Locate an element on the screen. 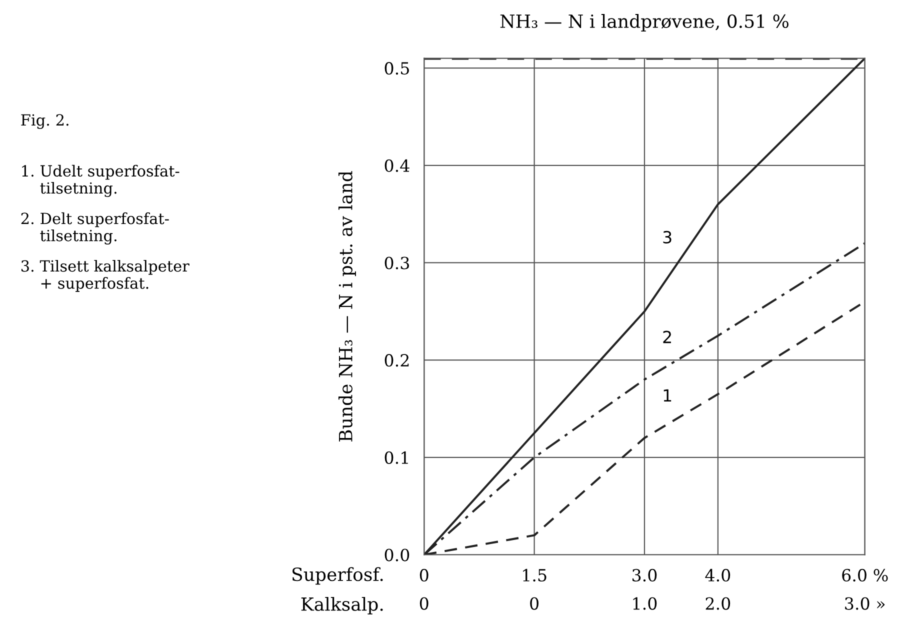  x-axis-title: Superfosf. is located at coordinates (337, 576).